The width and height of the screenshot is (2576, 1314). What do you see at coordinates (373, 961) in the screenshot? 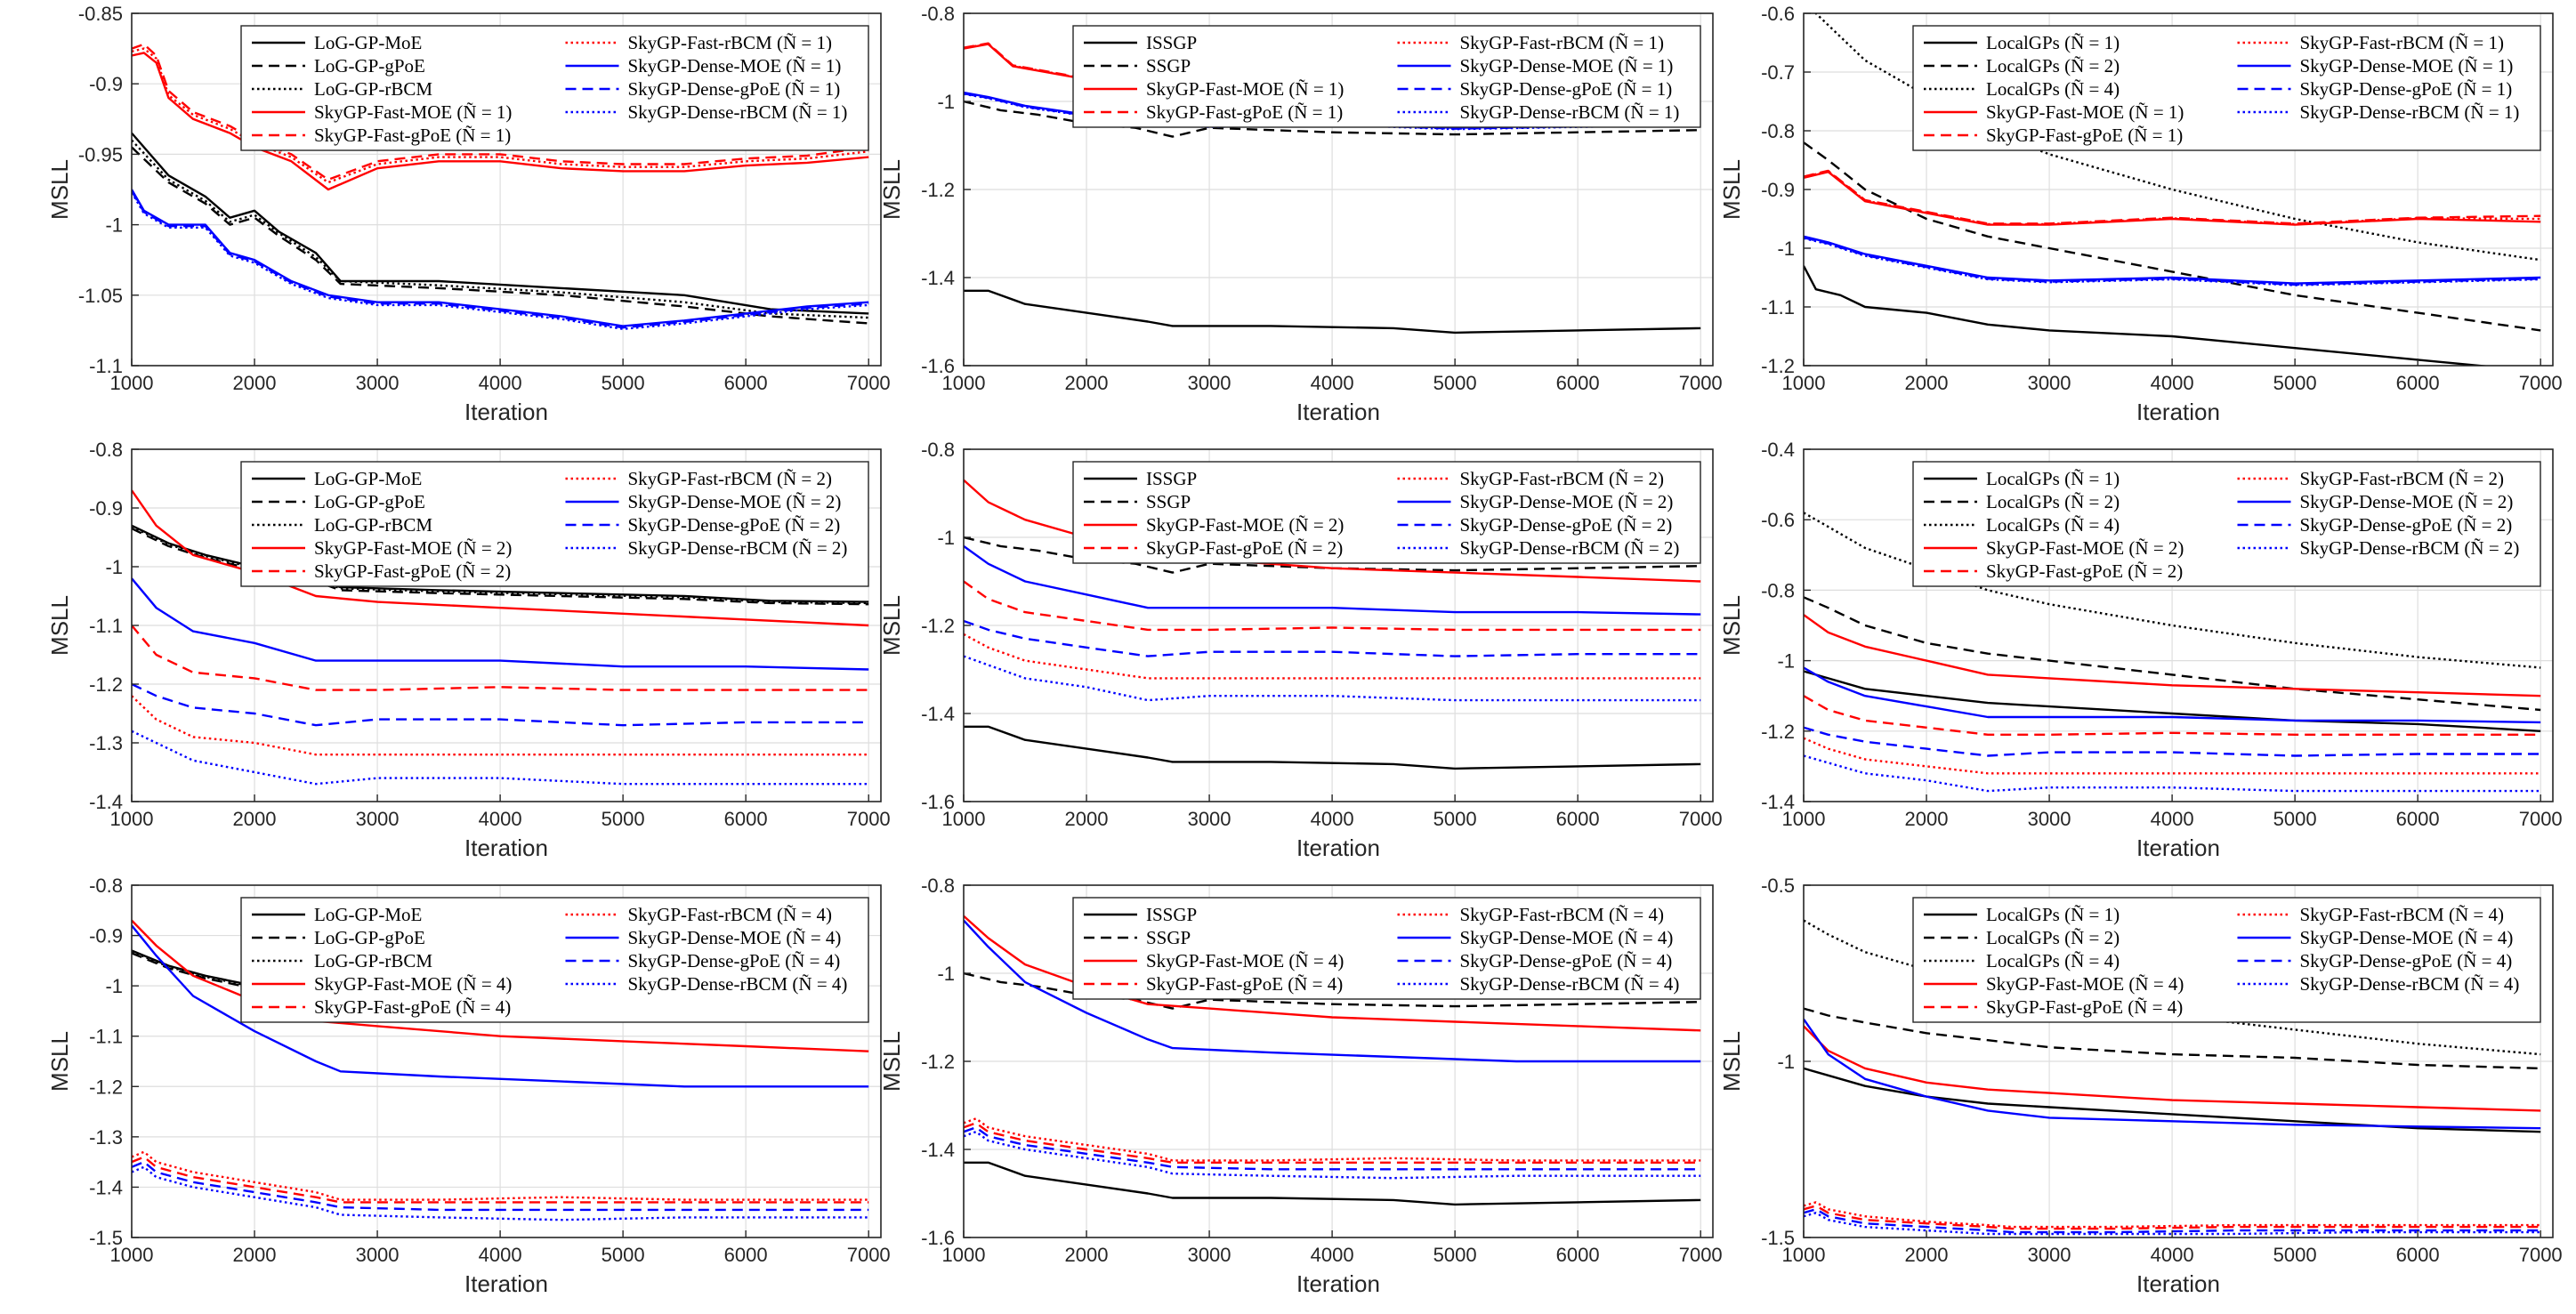
I see `legend-entry-label: LoG-GP-rBCM` at bounding box center [373, 961].